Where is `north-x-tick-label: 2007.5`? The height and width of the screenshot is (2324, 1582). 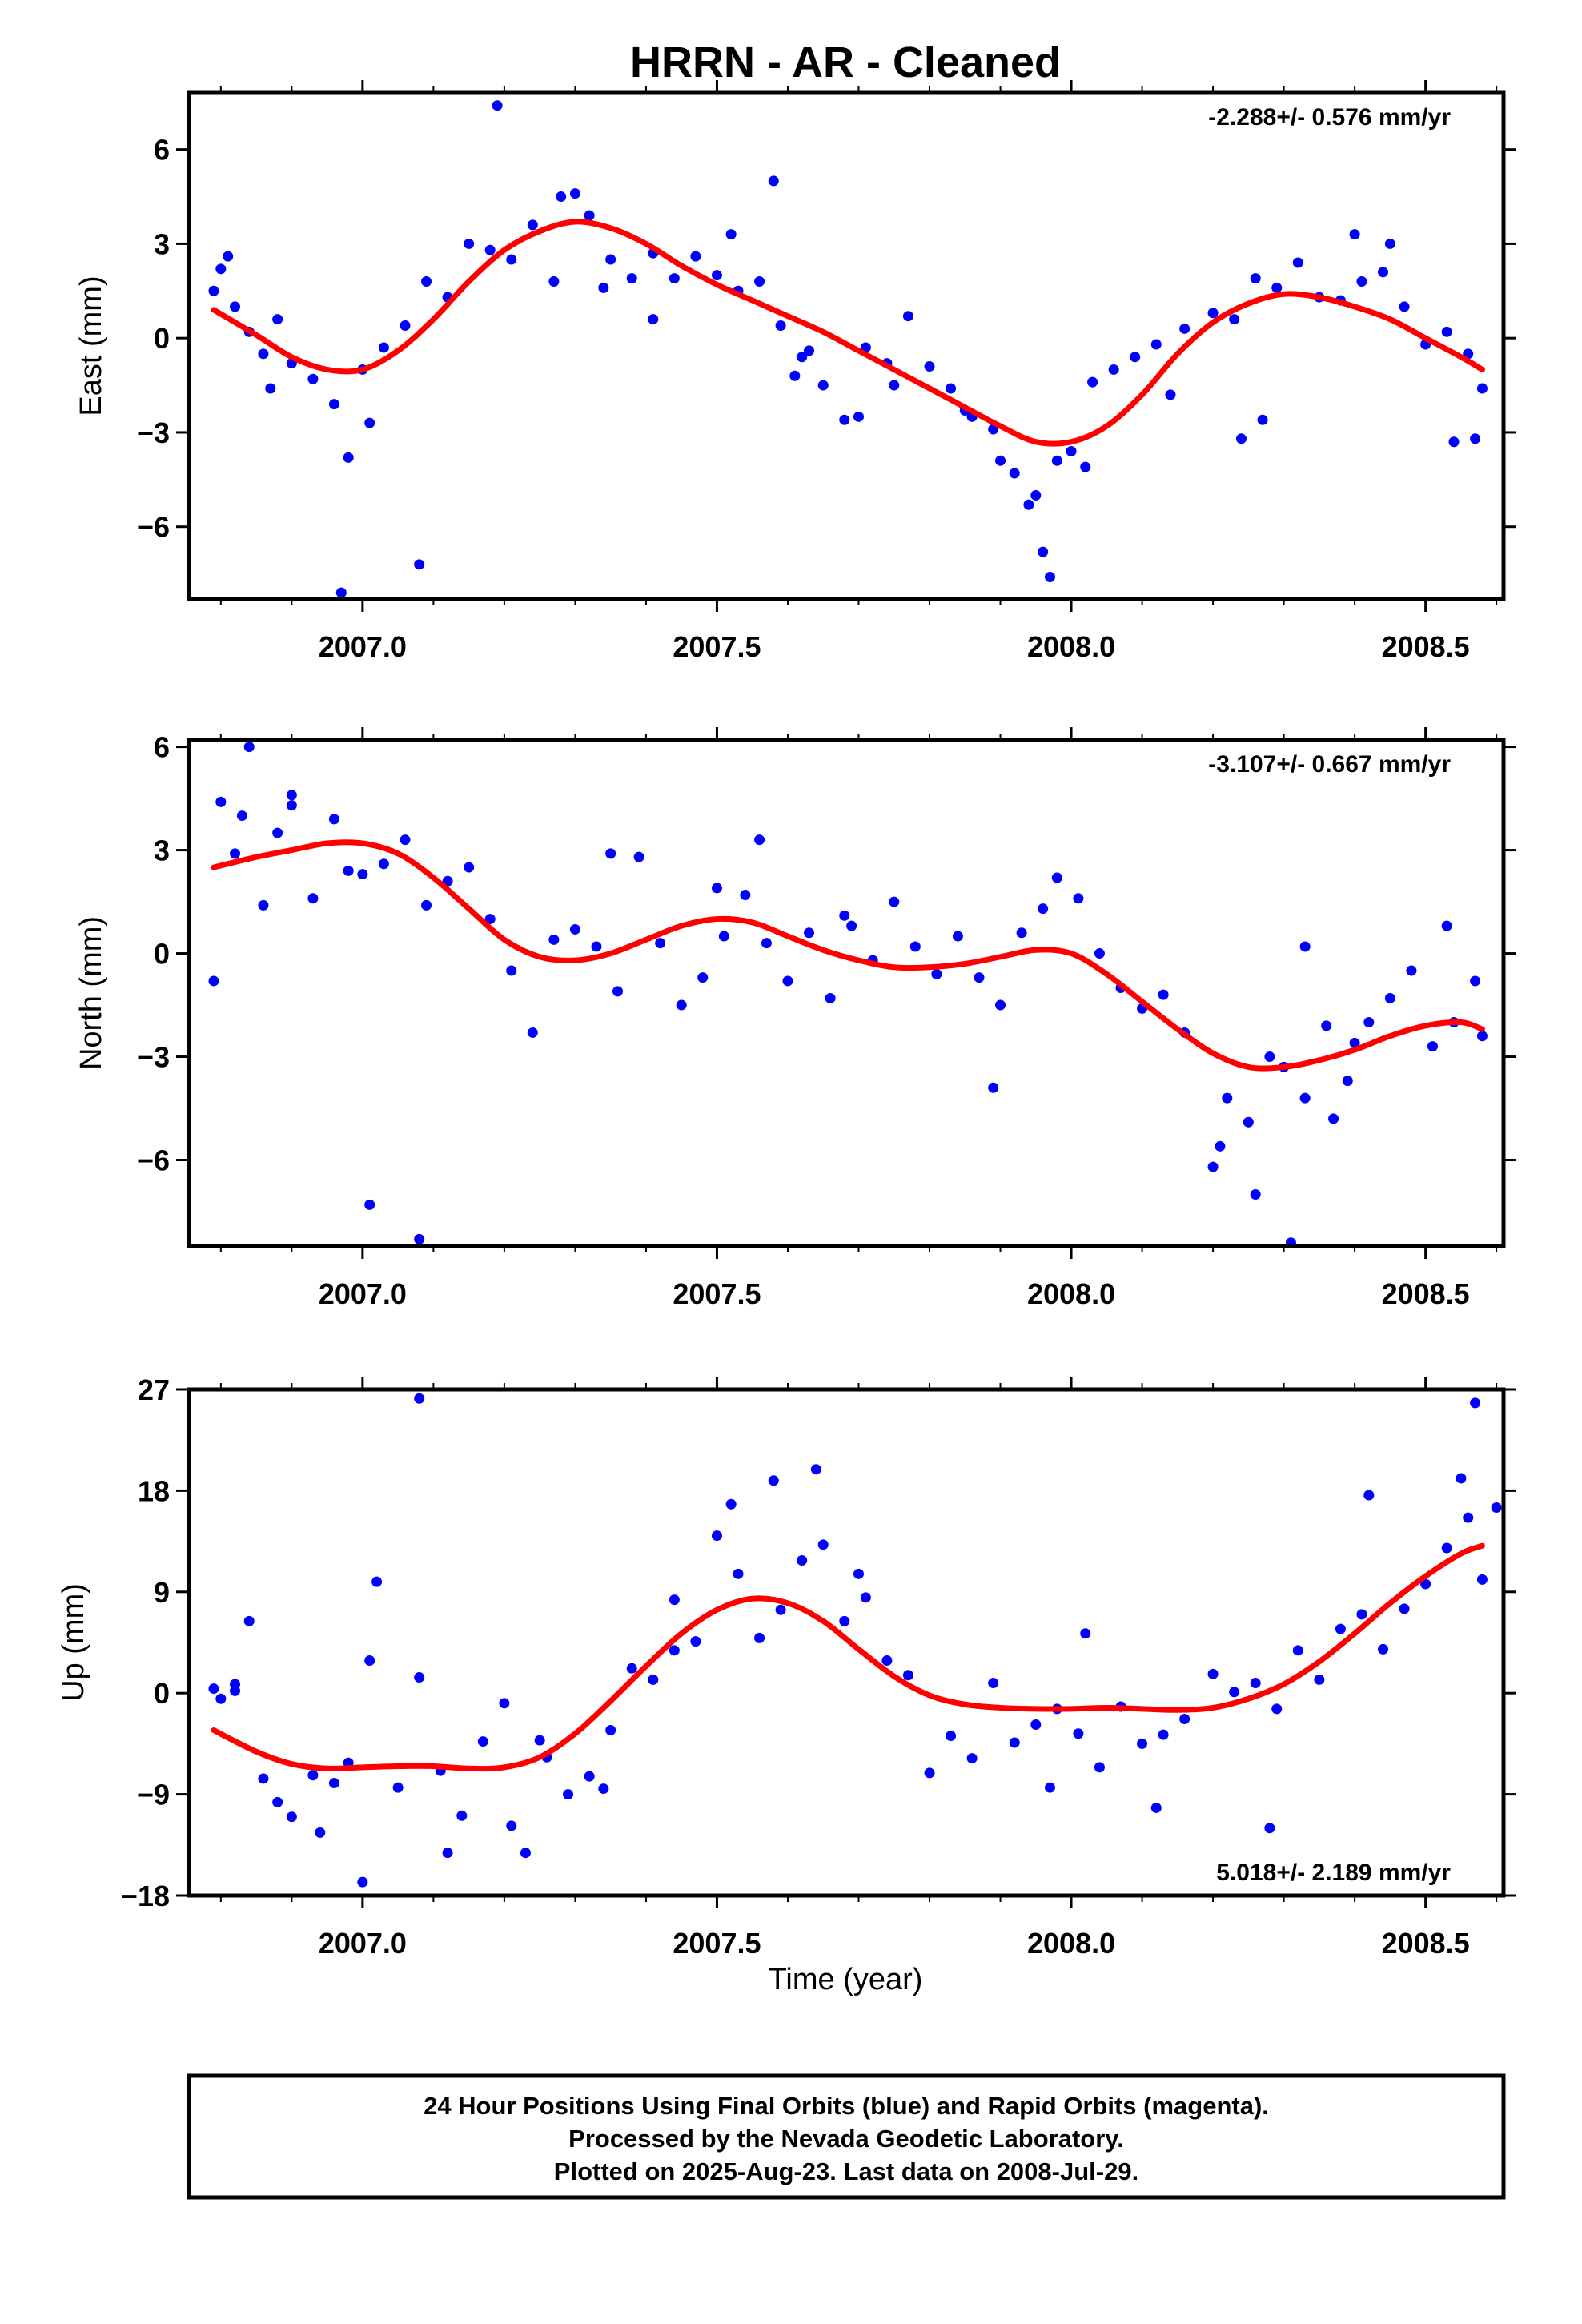
north-x-tick-label: 2007.5 is located at coordinates (717, 1294).